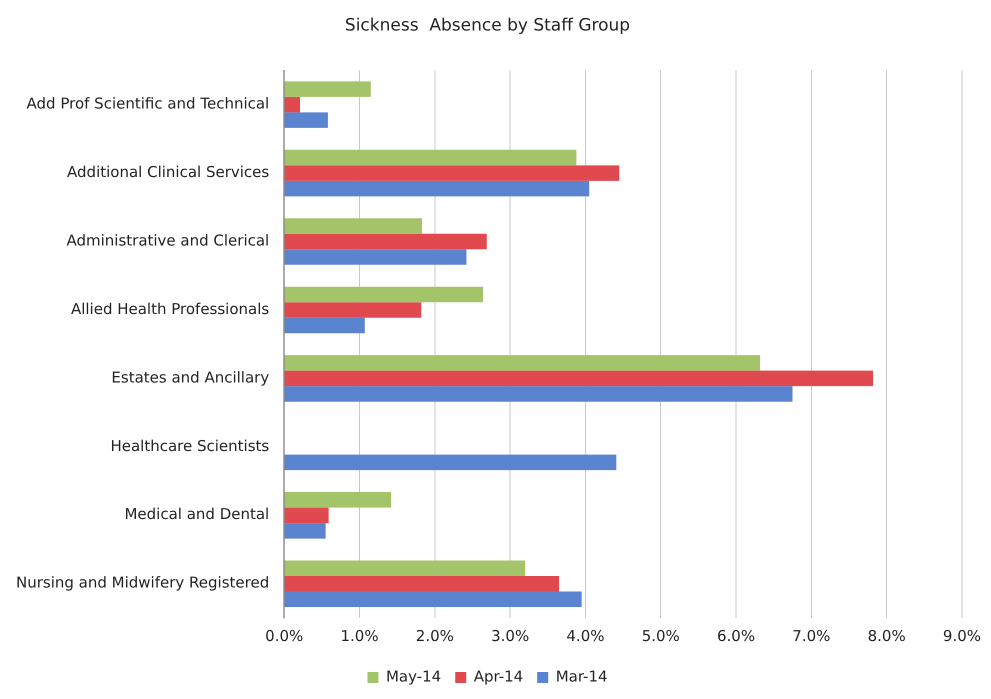 This screenshot has width=991, height=699. What do you see at coordinates (811, 635) in the screenshot?
I see `x-tick-label: 7.0%` at bounding box center [811, 635].